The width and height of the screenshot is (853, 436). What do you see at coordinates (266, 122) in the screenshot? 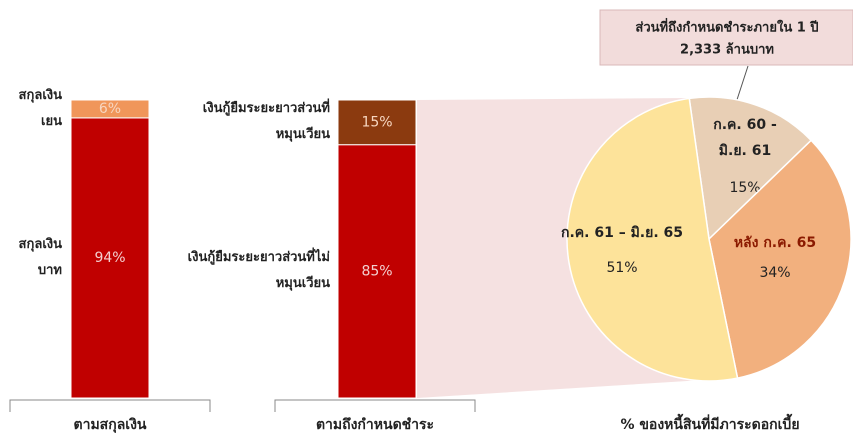
I see `legend-label: เงินกู้ยืมระยะยาวส่วนที่หมุนเวียน` at bounding box center [266, 122].